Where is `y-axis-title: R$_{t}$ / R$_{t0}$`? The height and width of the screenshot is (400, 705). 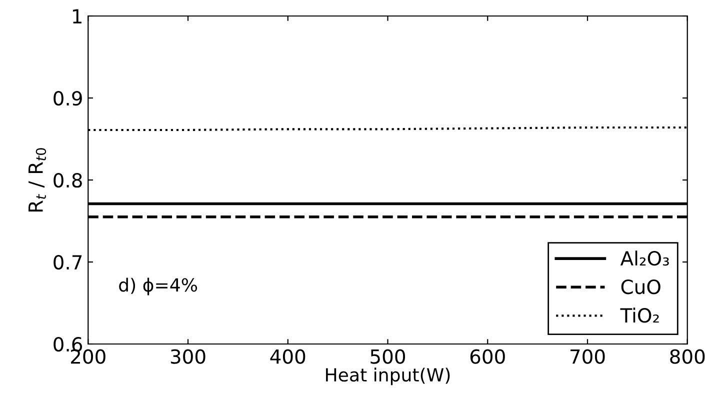
y-axis-title: R$_{t}$ / R$_{t0}$ is located at coordinates (37, 180).